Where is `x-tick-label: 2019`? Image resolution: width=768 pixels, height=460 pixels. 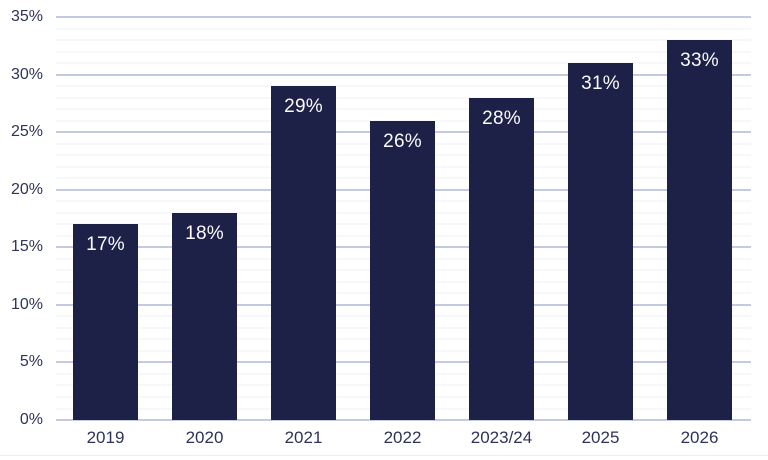 x-tick-label: 2019 is located at coordinates (105, 437).